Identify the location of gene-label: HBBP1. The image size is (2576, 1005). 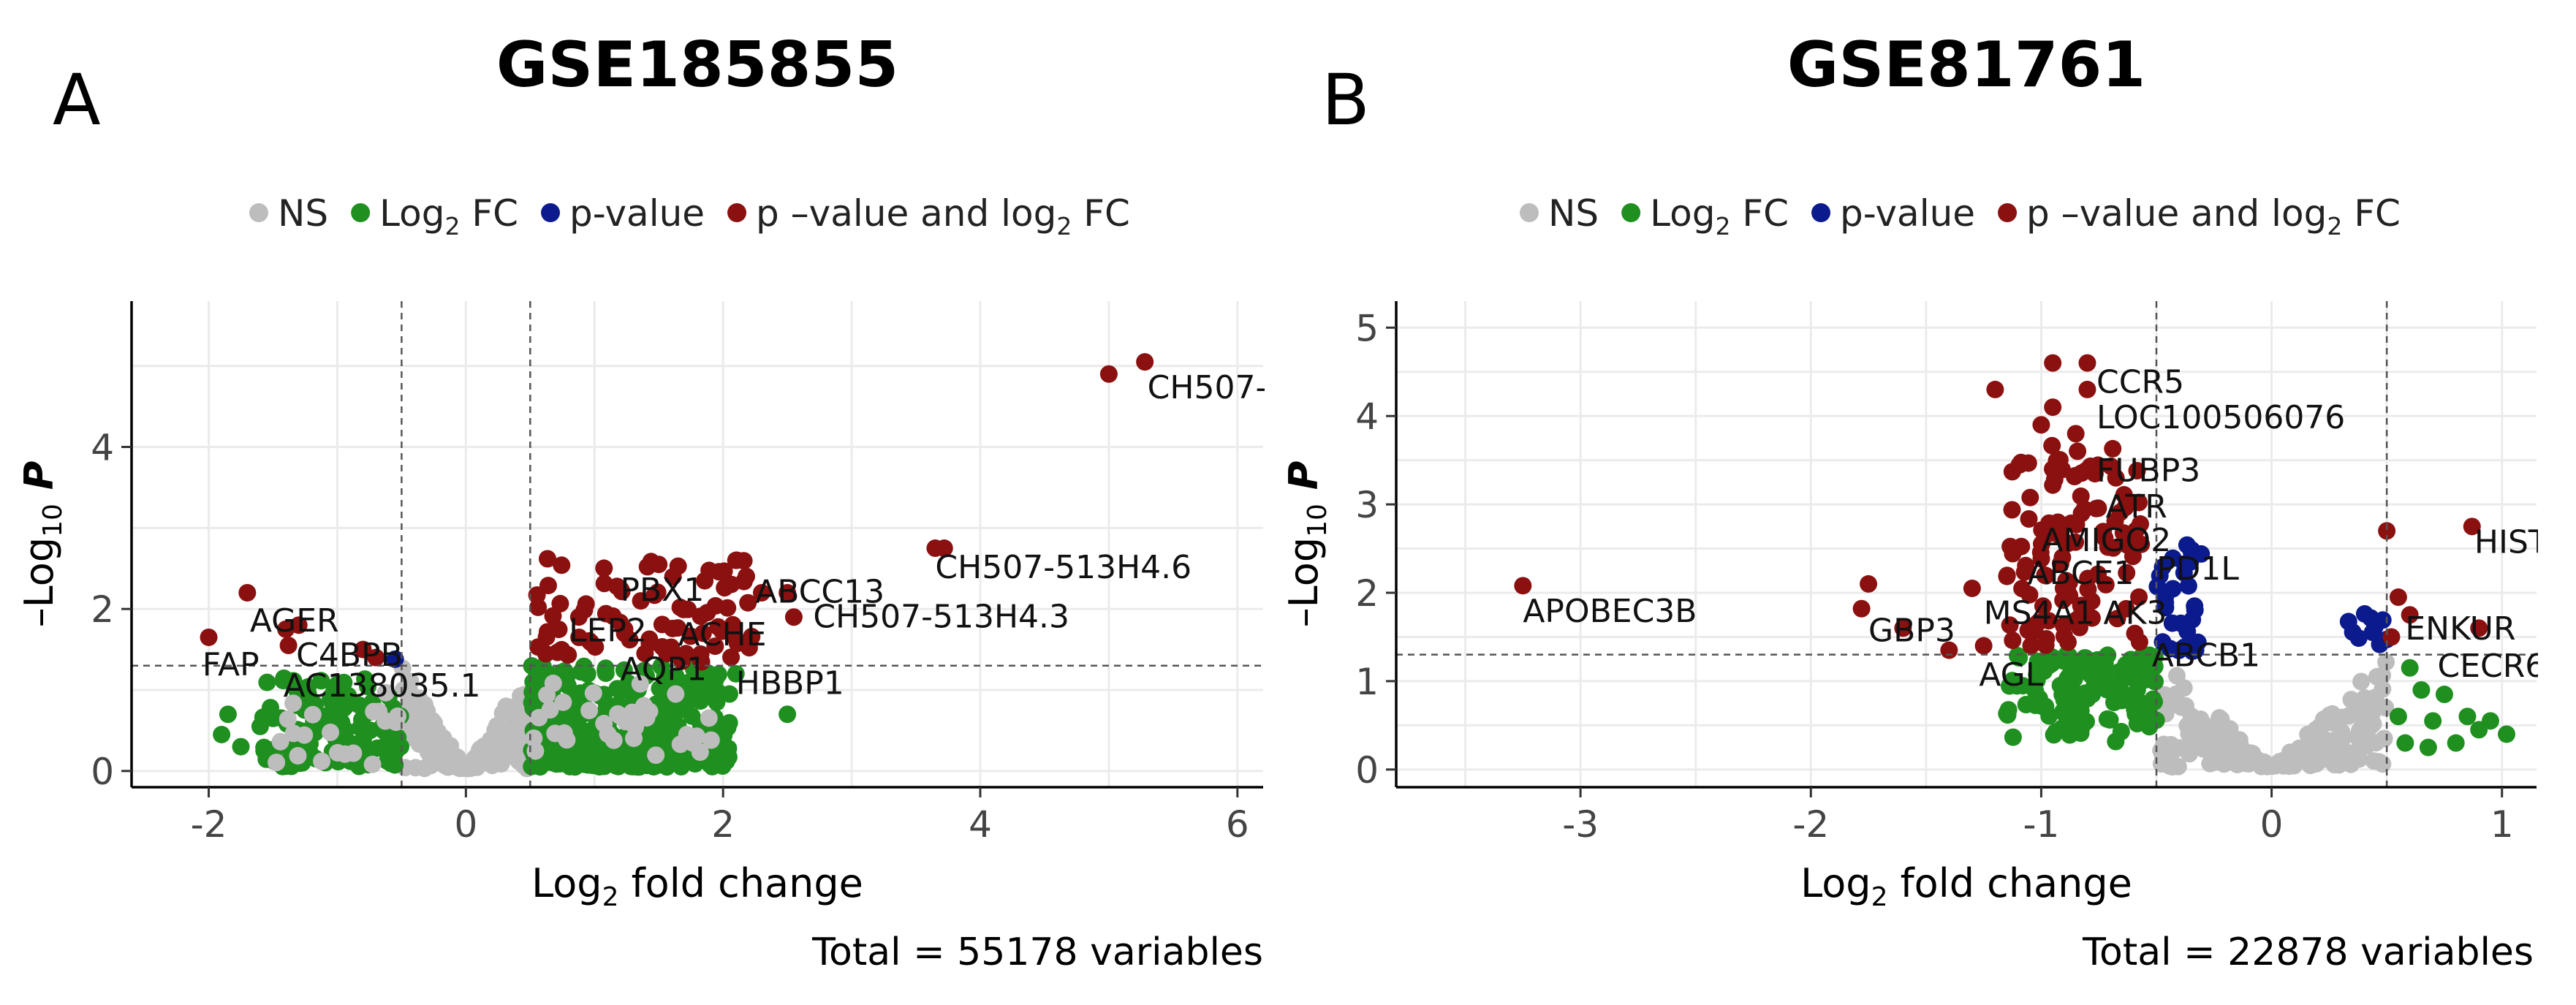
(790, 684).